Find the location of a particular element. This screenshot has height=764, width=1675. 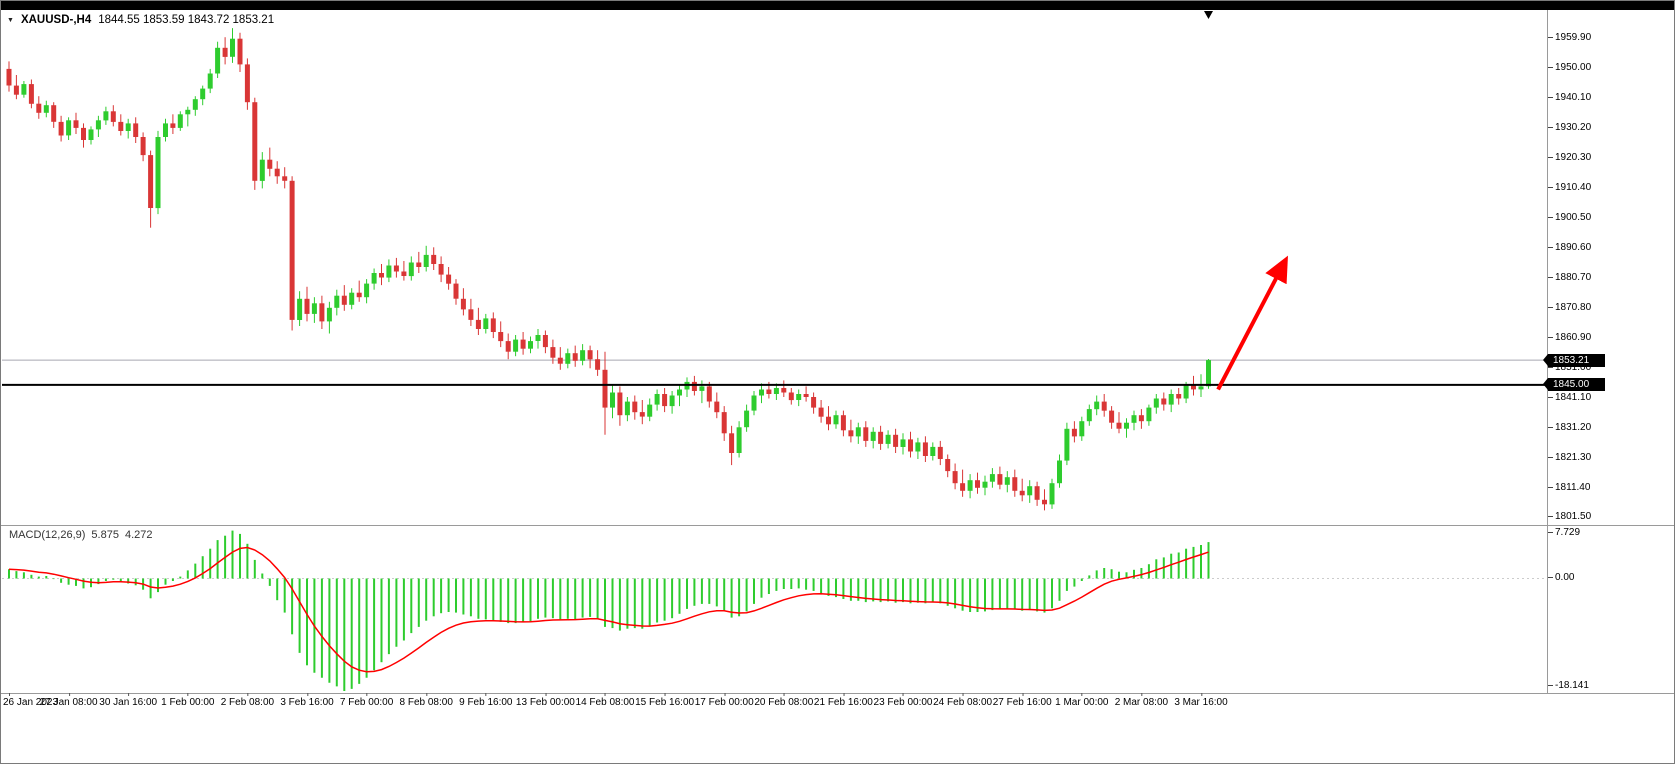

trend-arrow is located at coordinates (1252, 323).